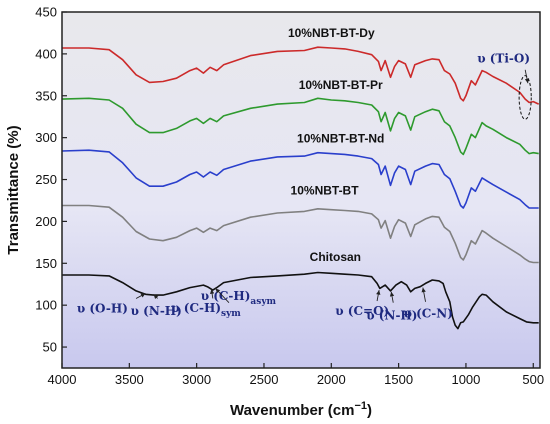  What do you see at coordinates (503, 58) in the screenshot?
I see `annotation-label-7: υ (Ti-O)` at bounding box center [503, 58].